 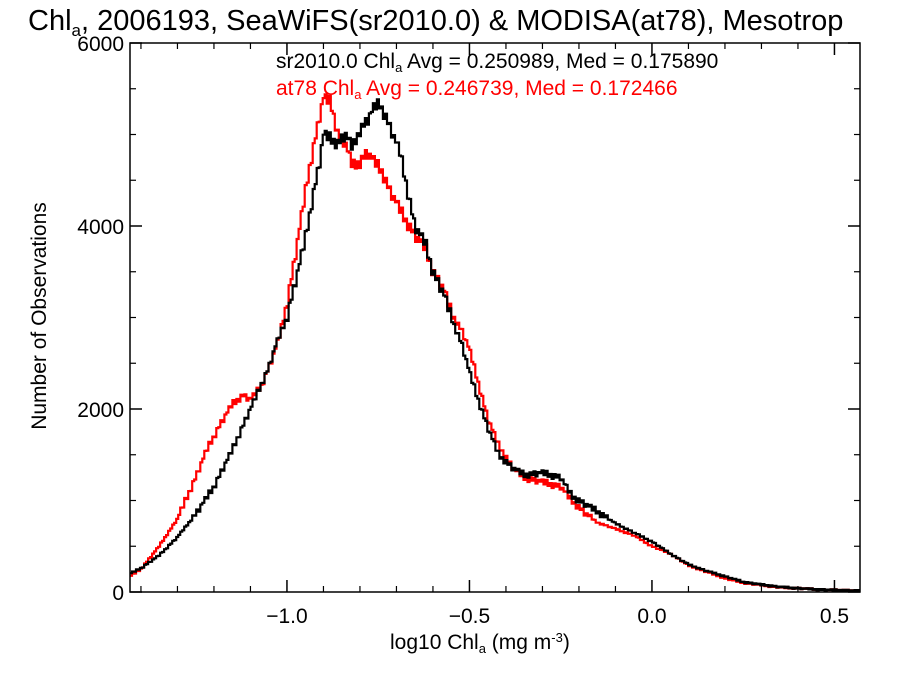 What do you see at coordinates (480, 643) in the screenshot?
I see `x-axis-label: log10 Chla (mg m-3)` at bounding box center [480, 643].